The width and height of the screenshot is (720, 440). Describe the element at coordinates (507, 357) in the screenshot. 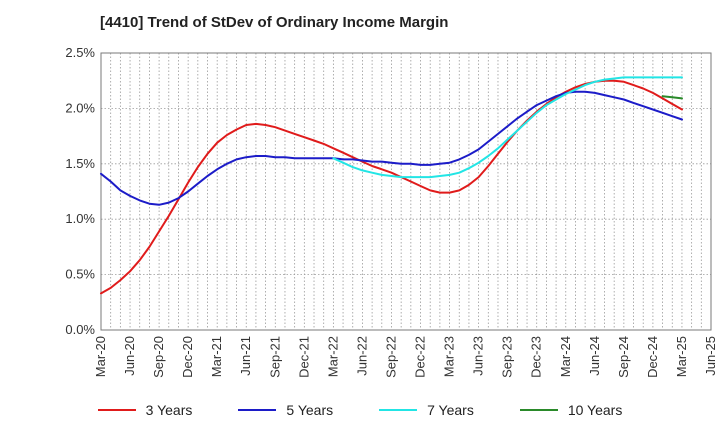

I see `x-tick-label: Sep-23` at that location.